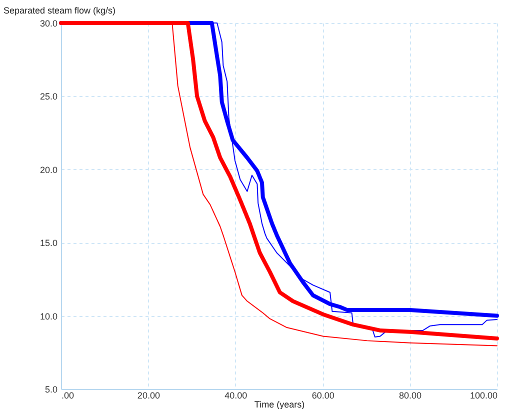 The height and width of the screenshot is (416, 509). I want to click on x-tick-label: 80.00, so click(410, 395).